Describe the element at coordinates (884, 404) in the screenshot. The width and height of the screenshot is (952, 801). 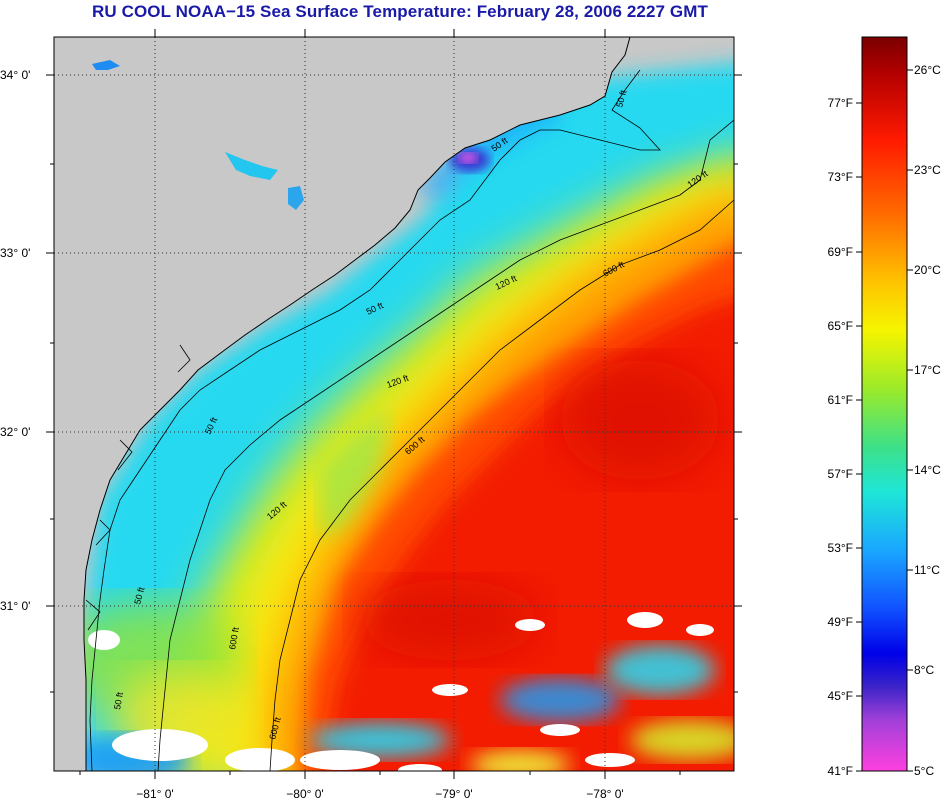
I see `color-bar-gradient` at that location.